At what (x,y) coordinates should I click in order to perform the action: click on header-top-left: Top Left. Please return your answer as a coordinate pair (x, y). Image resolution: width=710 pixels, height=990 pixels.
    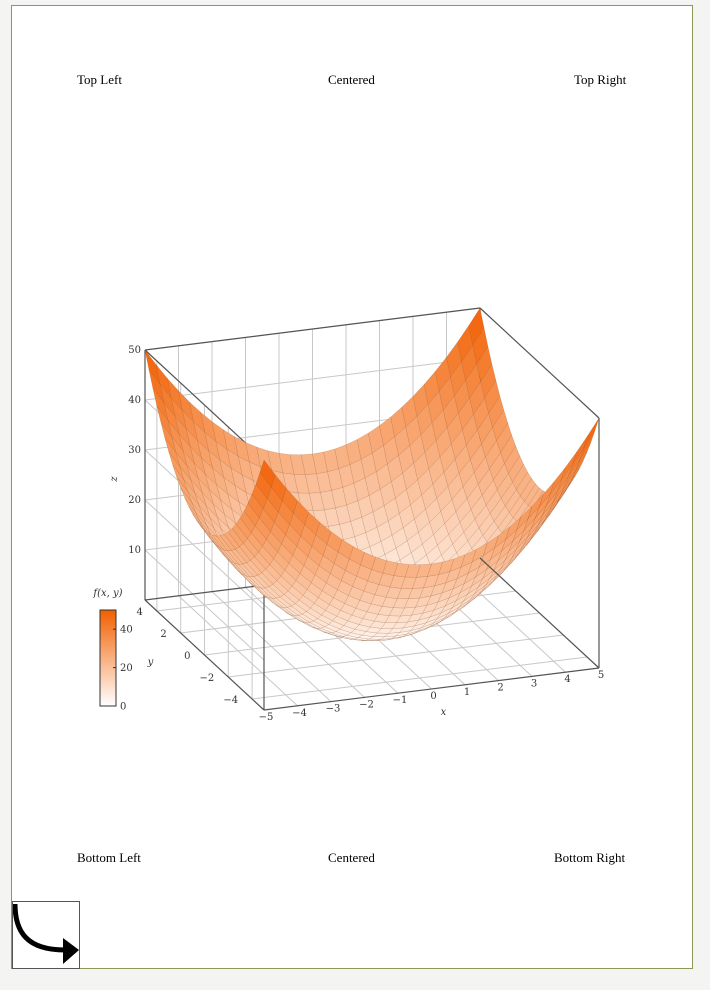
    Looking at the image, I should click on (99, 79).